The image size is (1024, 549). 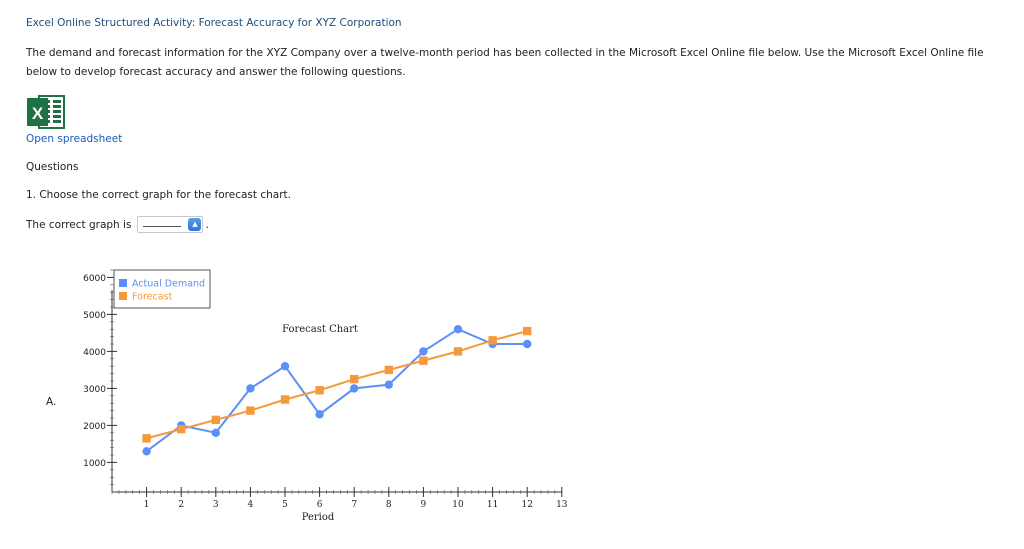 What do you see at coordinates (46, 112) in the screenshot?
I see `excel-icon: X` at bounding box center [46, 112].